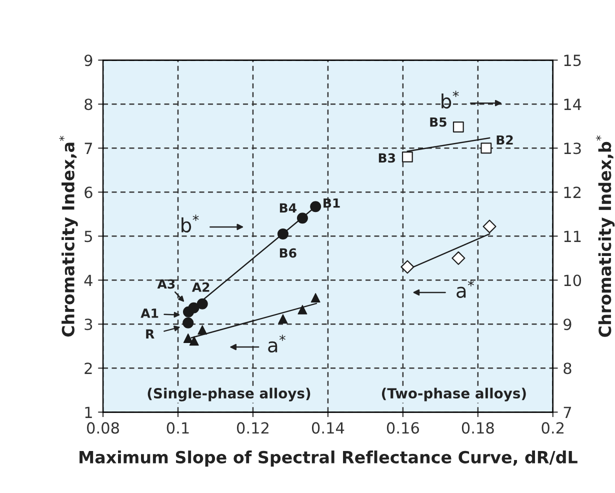  Describe the element at coordinates (88, 104) in the screenshot. I see `y-tick-label: 8` at that location.